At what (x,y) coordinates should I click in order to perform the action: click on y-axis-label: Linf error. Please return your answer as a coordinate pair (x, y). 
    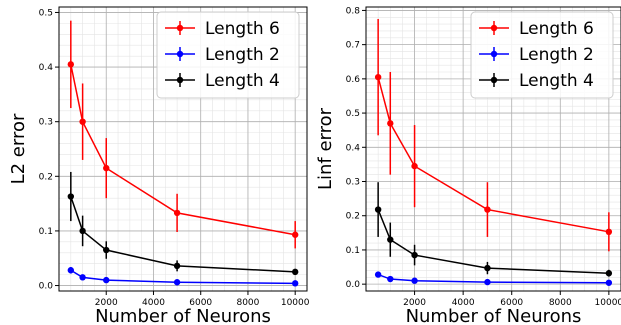
    Looking at the image, I should click on (325, 148).